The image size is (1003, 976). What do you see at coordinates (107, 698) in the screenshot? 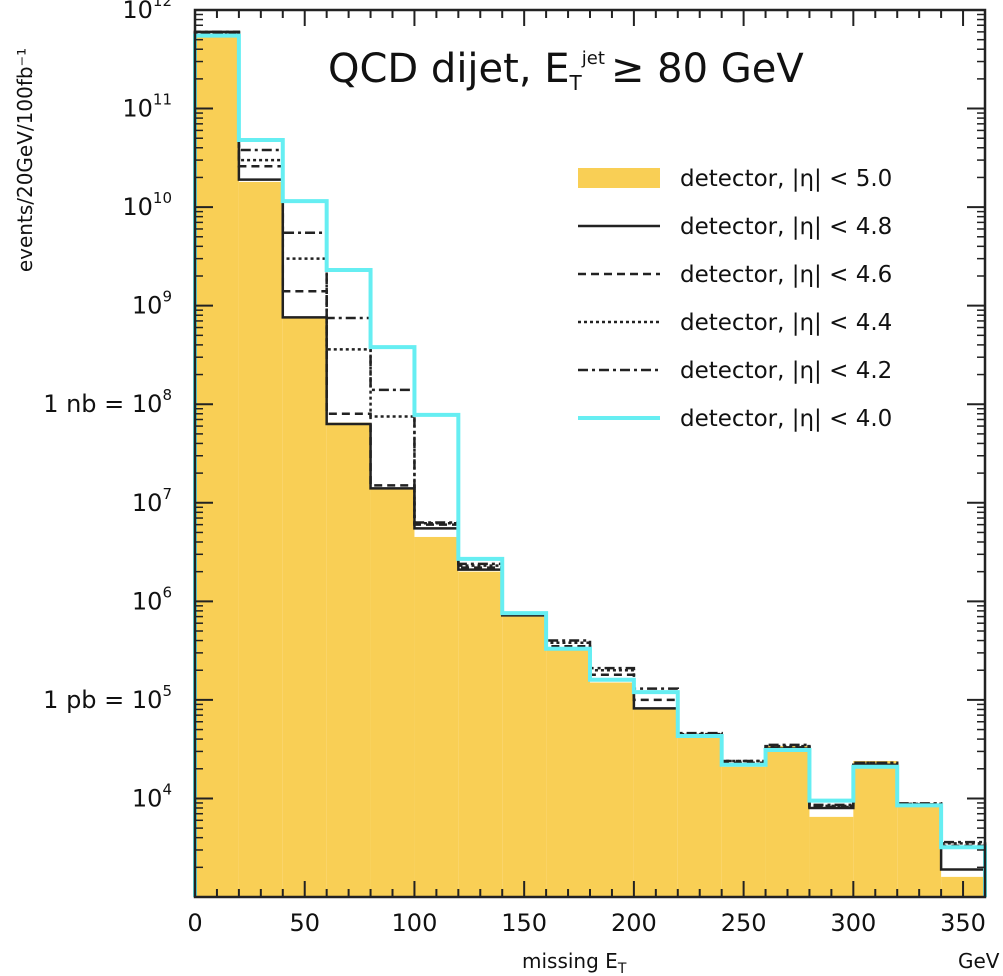
I see `y-tick-label: 1 pb = 105` at bounding box center [107, 698].